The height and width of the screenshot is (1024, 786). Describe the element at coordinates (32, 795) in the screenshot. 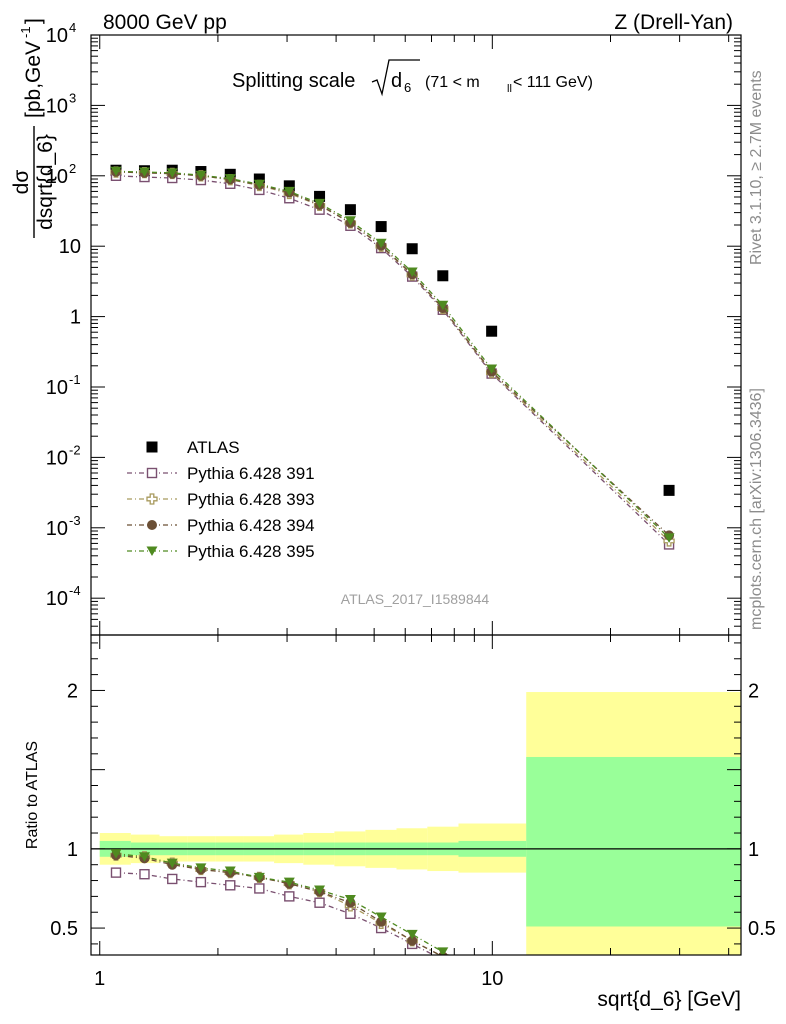

I see `ratio-y-axis-label: Ratio to ATLAS` at that location.